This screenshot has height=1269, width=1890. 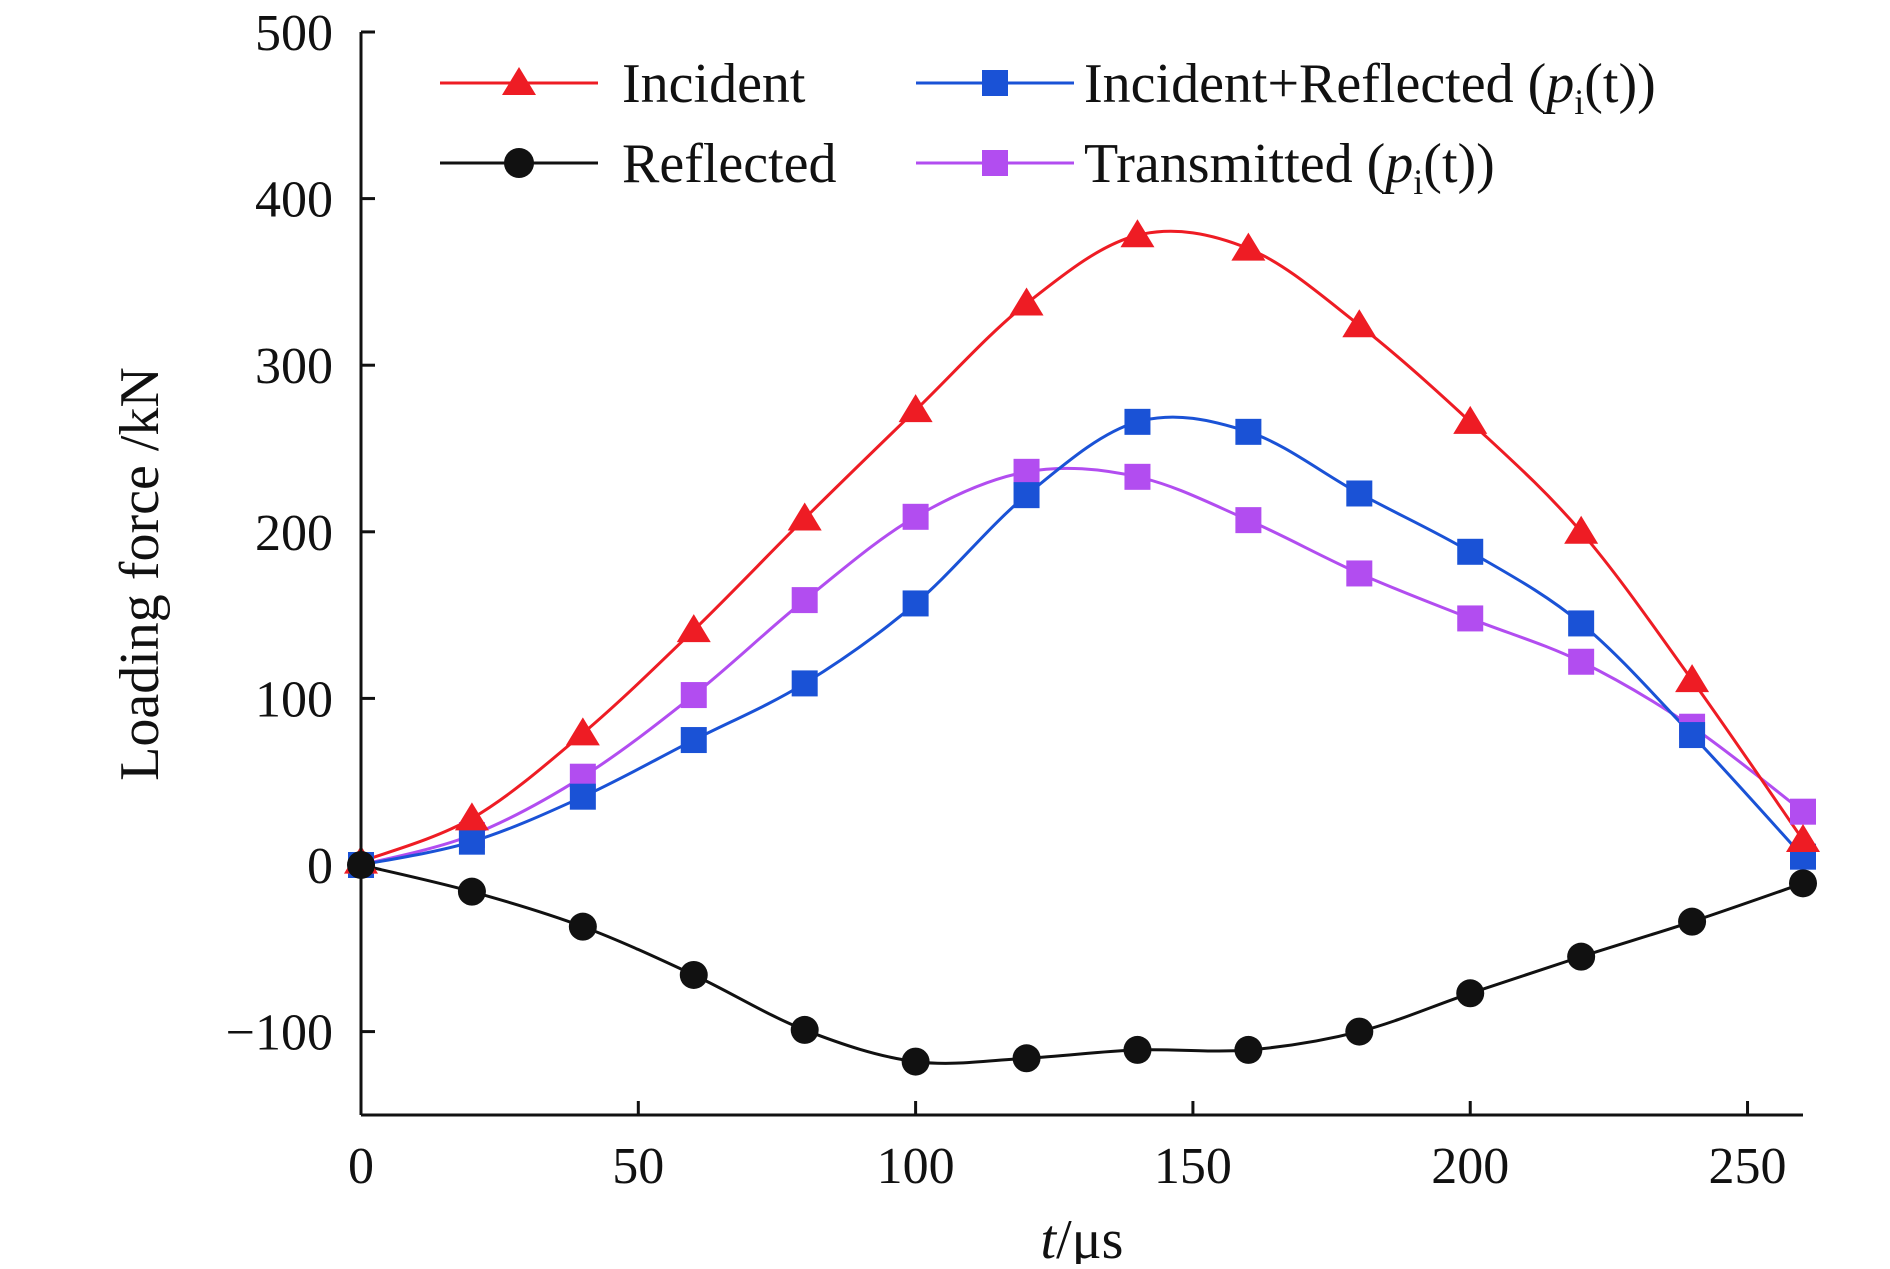 What do you see at coordinates (294, 533) in the screenshot?
I see `y-tick-label: 200` at bounding box center [294, 533].